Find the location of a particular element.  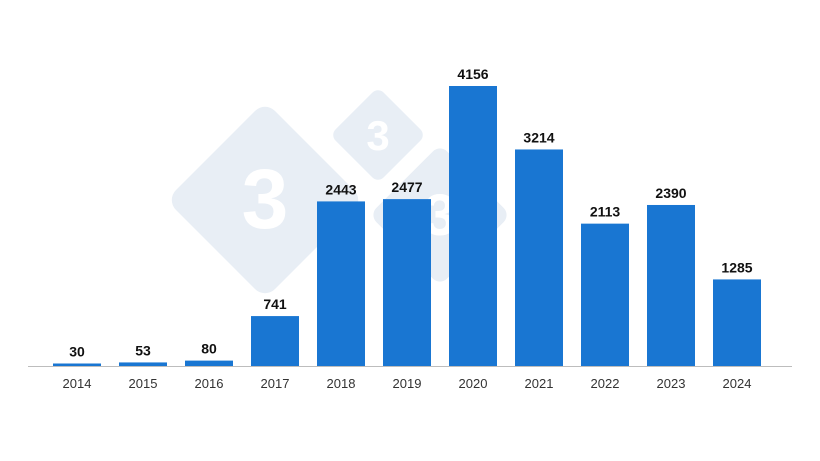

x-tick-label: 2023 is located at coordinates (671, 383).